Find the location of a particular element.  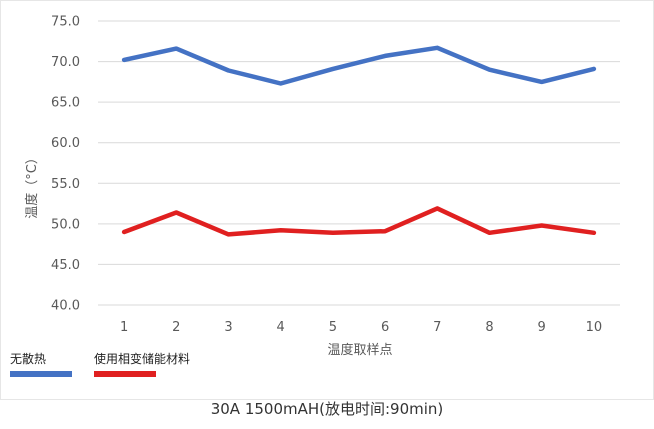

y-tick-label: 75.0 is located at coordinates (65, 22).